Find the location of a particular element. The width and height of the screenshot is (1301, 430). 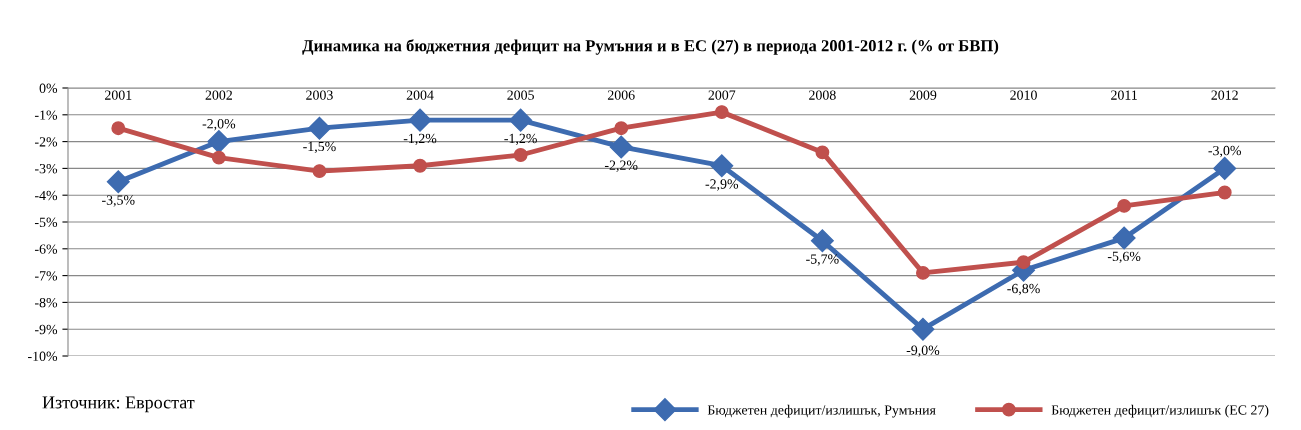

data-label: -5,6% is located at coordinates (1124, 257).